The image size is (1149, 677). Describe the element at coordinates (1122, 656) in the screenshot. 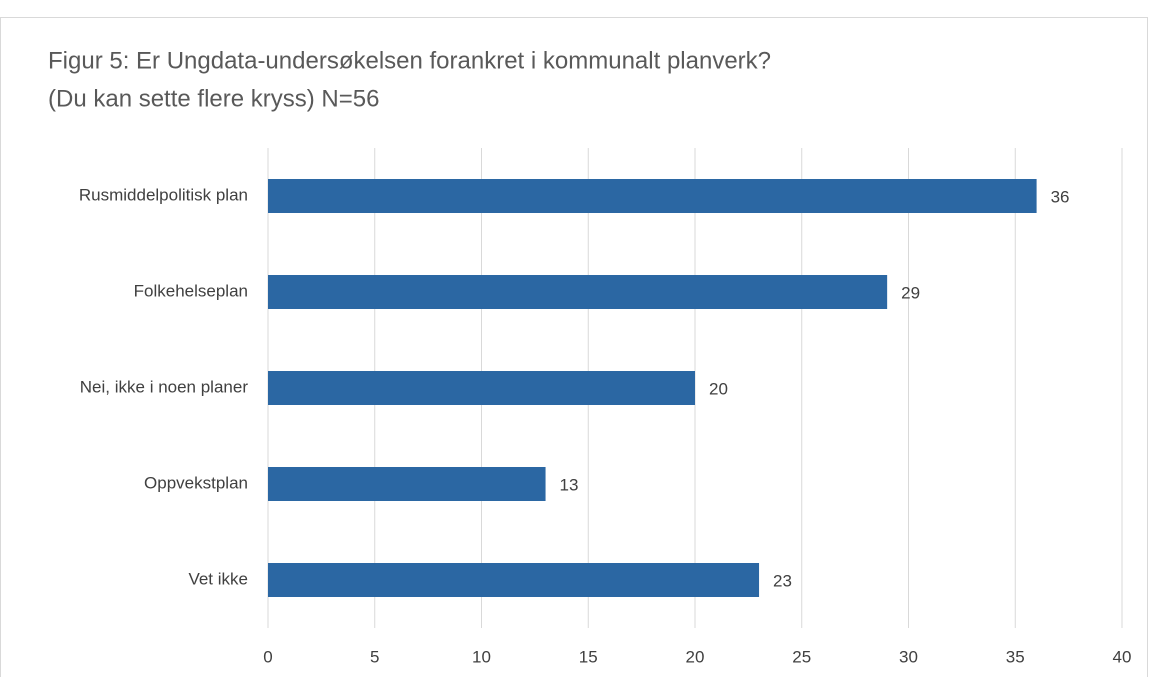

I see `x-tick-label: 40` at that location.